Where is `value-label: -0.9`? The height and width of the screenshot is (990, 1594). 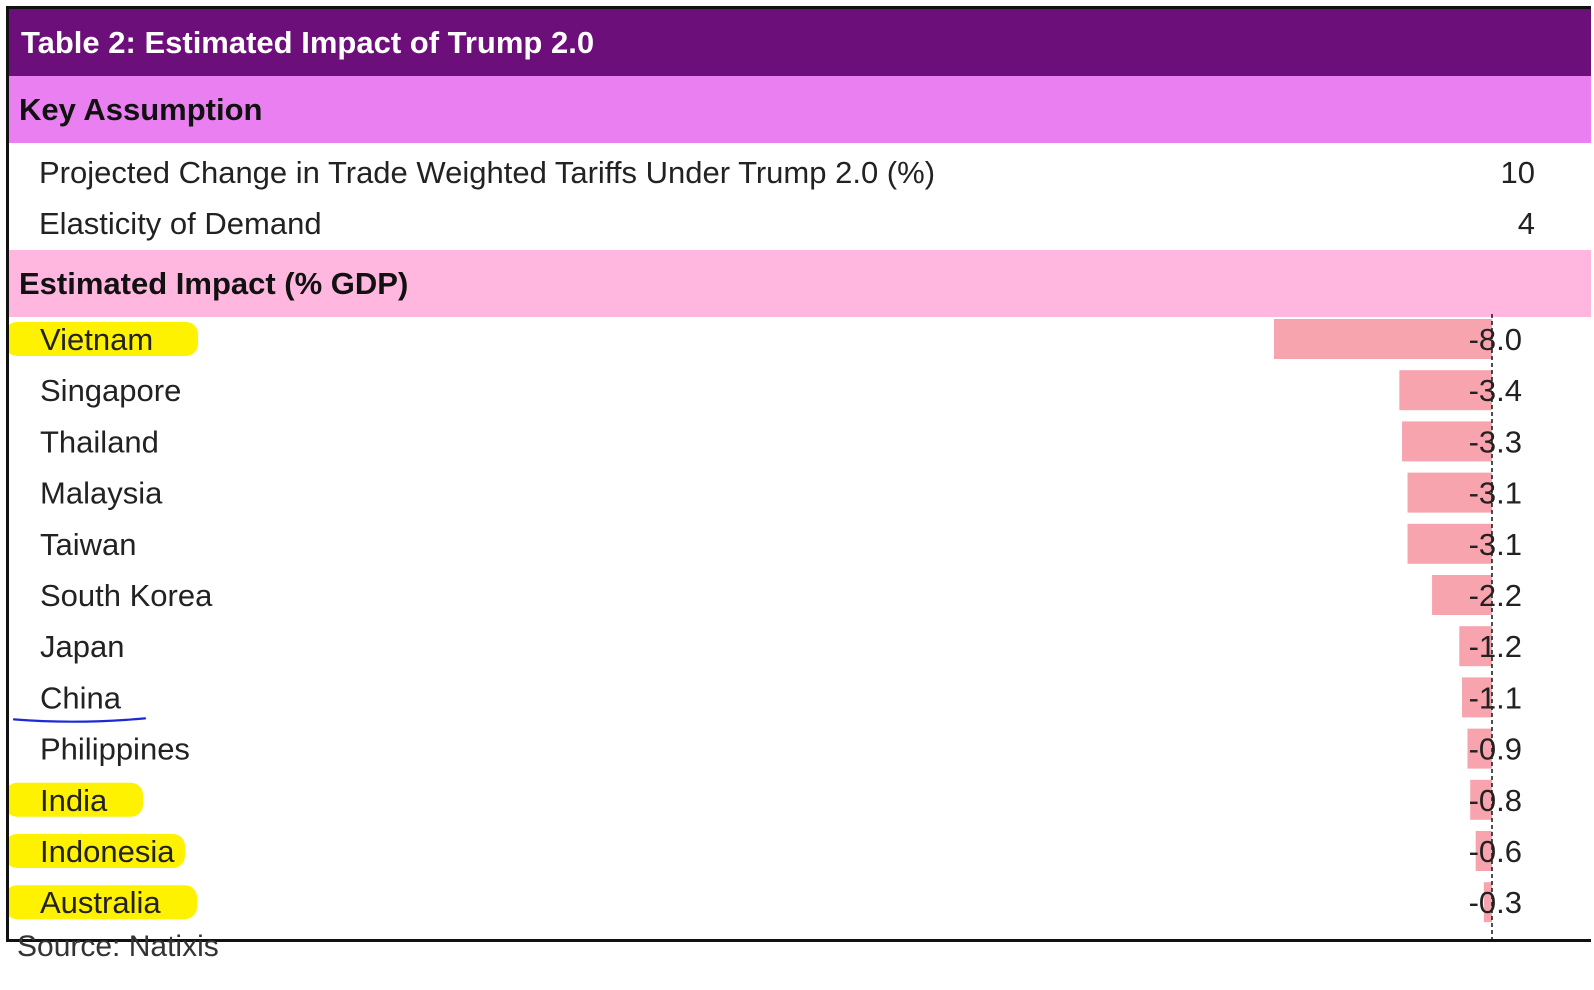
value-label: -0.9 is located at coordinates (1495, 749).